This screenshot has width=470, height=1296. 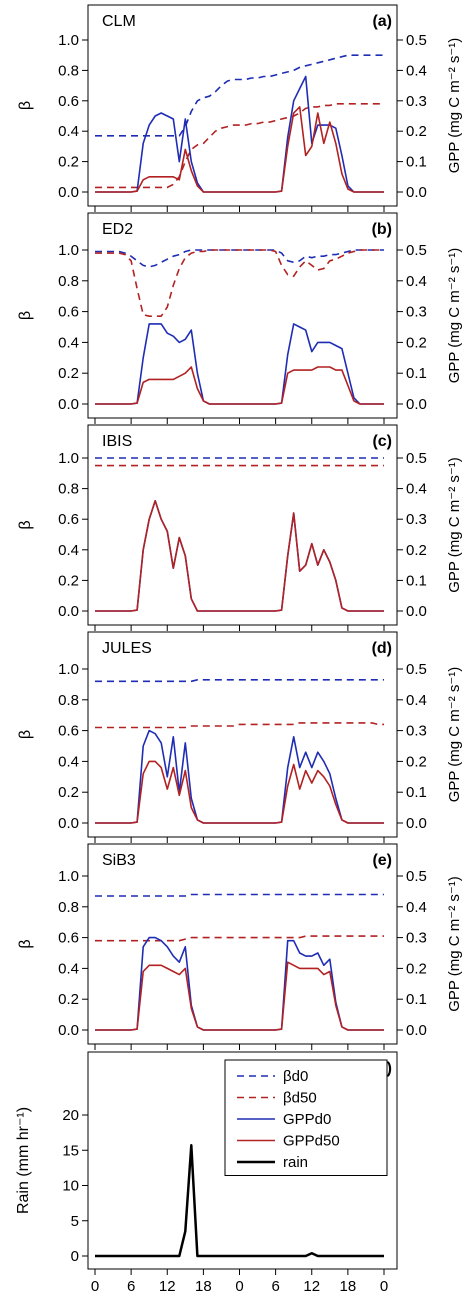 What do you see at coordinates (119, 21) in the screenshot?
I see `model-name: CLM` at bounding box center [119, 21].